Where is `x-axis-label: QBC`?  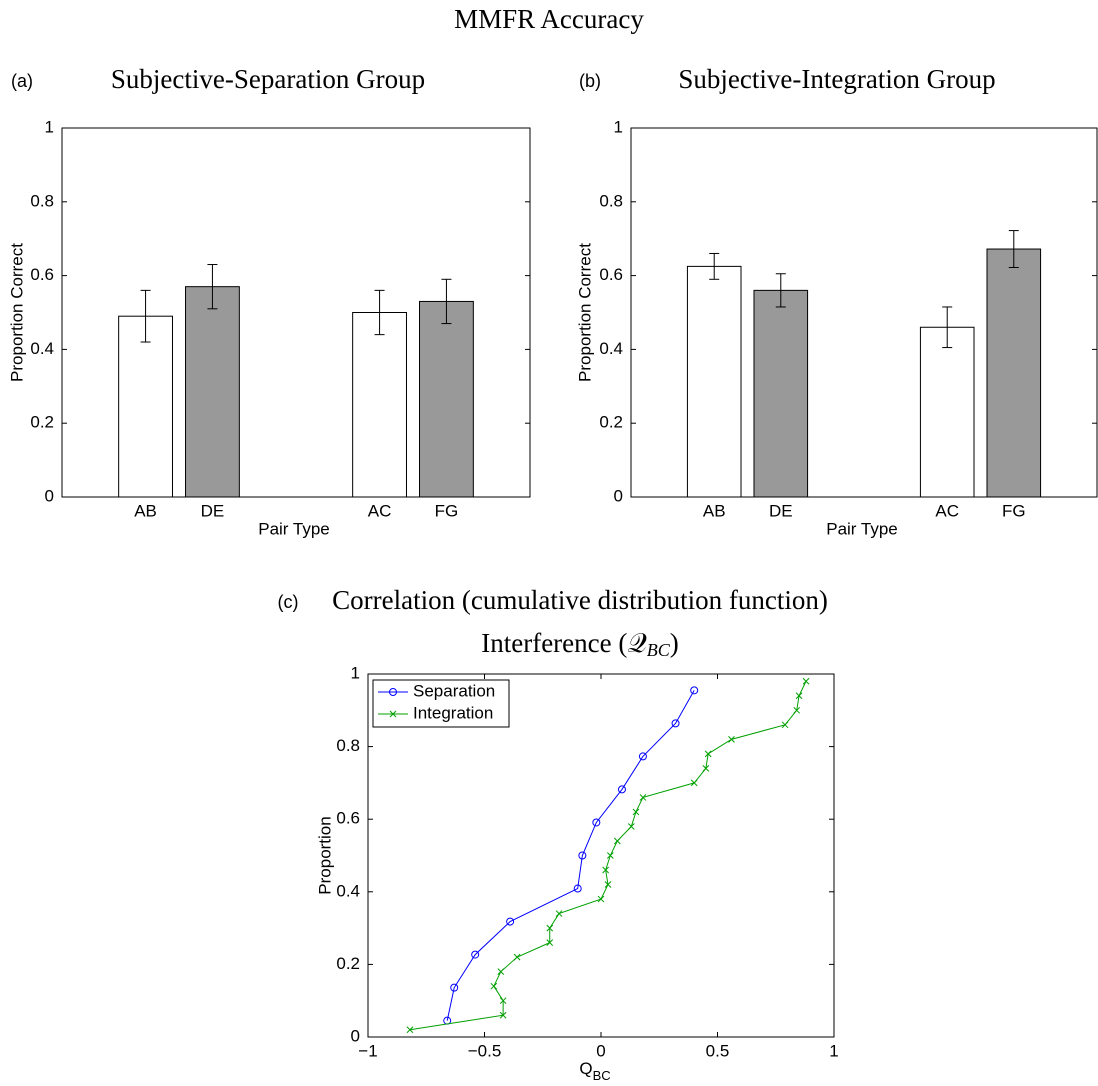 x-axis-label: QBC is located at coordinates (594, 1071).